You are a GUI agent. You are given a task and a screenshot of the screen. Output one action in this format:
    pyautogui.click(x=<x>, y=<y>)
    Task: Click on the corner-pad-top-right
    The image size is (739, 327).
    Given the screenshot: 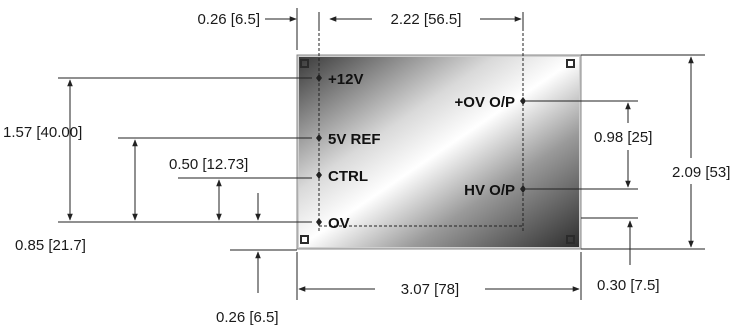 What is the action you would take?
    pyautogui.click(x=570, y=63)
    